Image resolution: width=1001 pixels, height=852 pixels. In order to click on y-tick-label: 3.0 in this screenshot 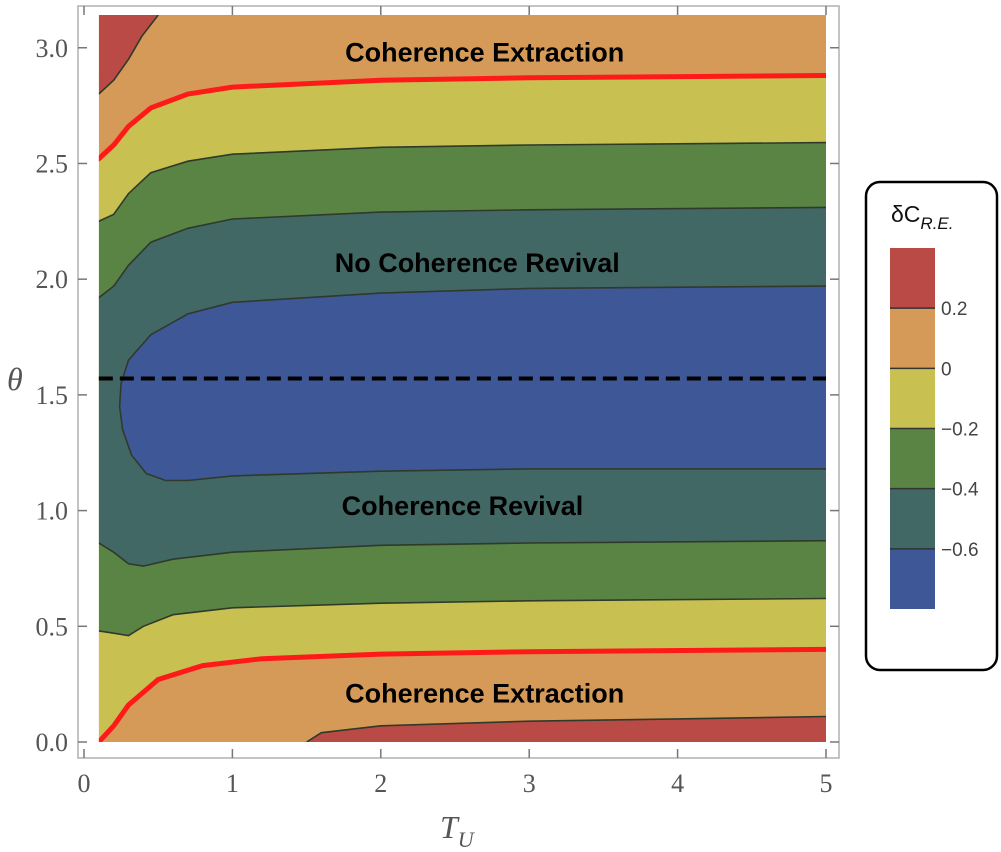, I will do `click(52, 48)`.